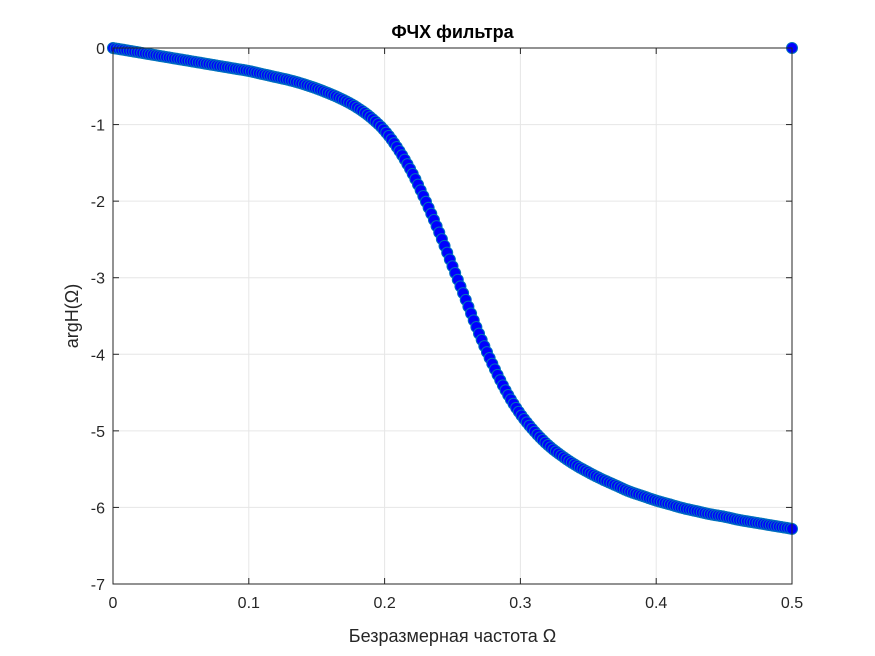 This screenshot has width=875, height=656. What do you see at coordinates (384, 603) in the screenshot?
I see `x-tick-label: 0.2` at bounding box center [384, 603].